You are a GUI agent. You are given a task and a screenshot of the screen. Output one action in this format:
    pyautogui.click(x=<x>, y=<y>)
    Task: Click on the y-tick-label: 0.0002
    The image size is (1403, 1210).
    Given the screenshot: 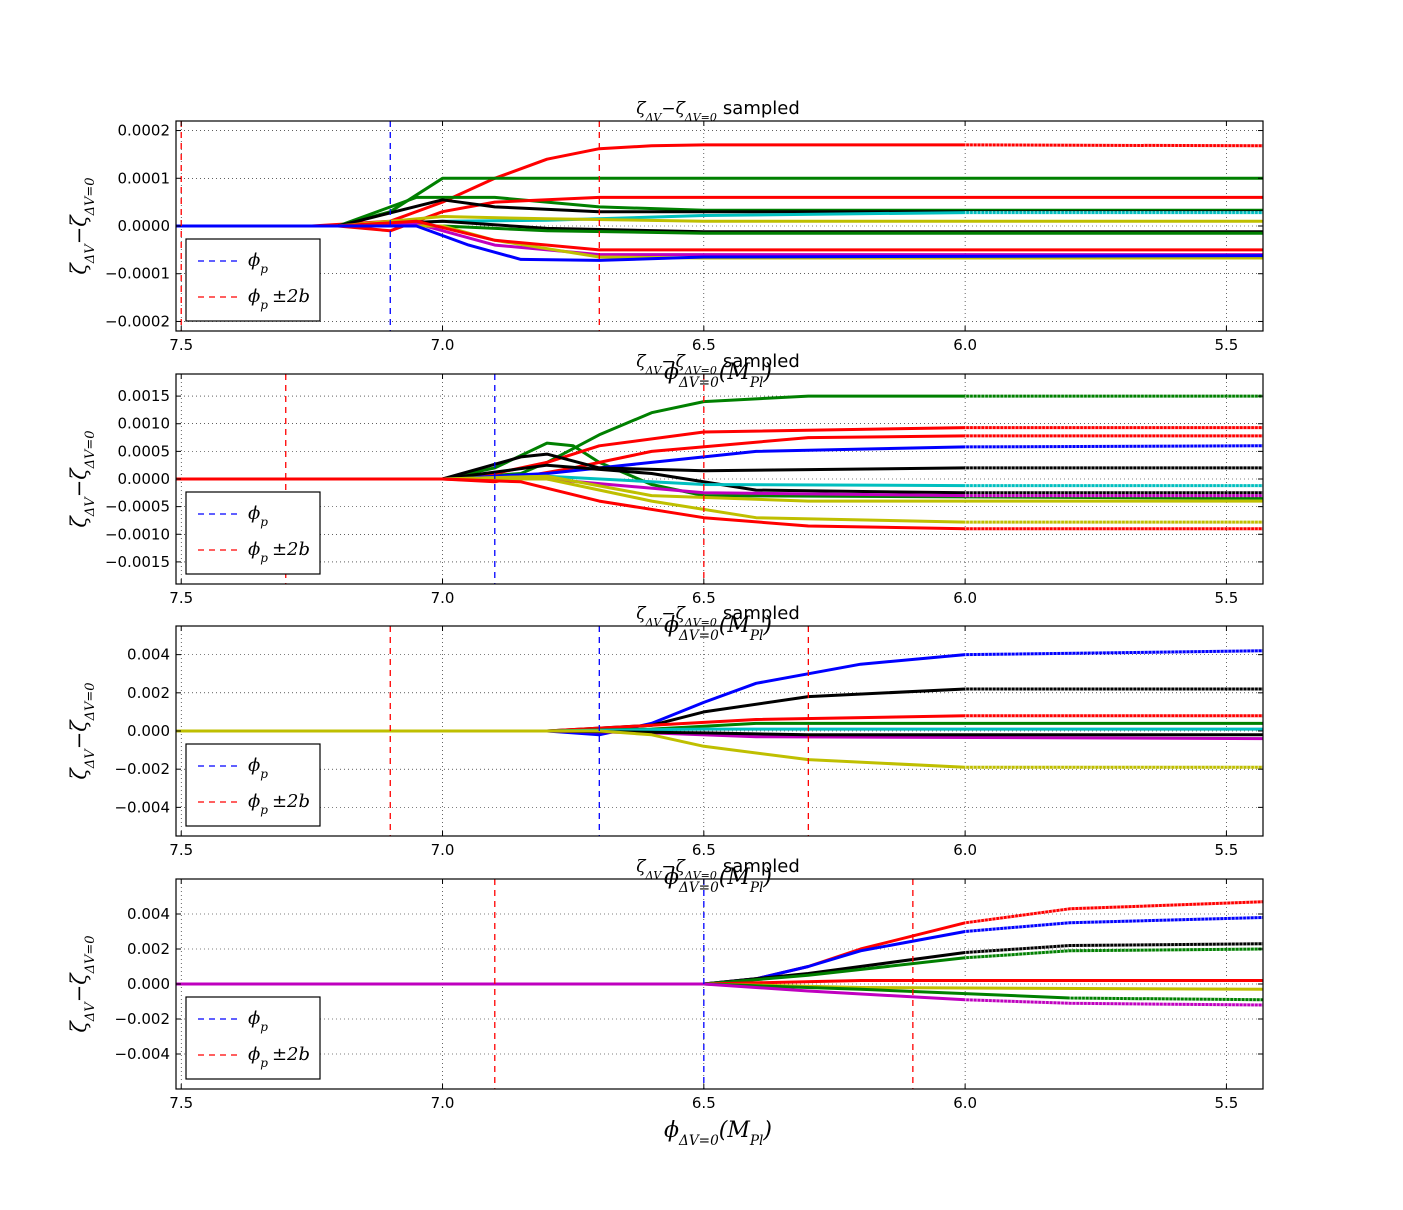 What is the action you would take?
    pyautogui.click(x=144, y=131)
    